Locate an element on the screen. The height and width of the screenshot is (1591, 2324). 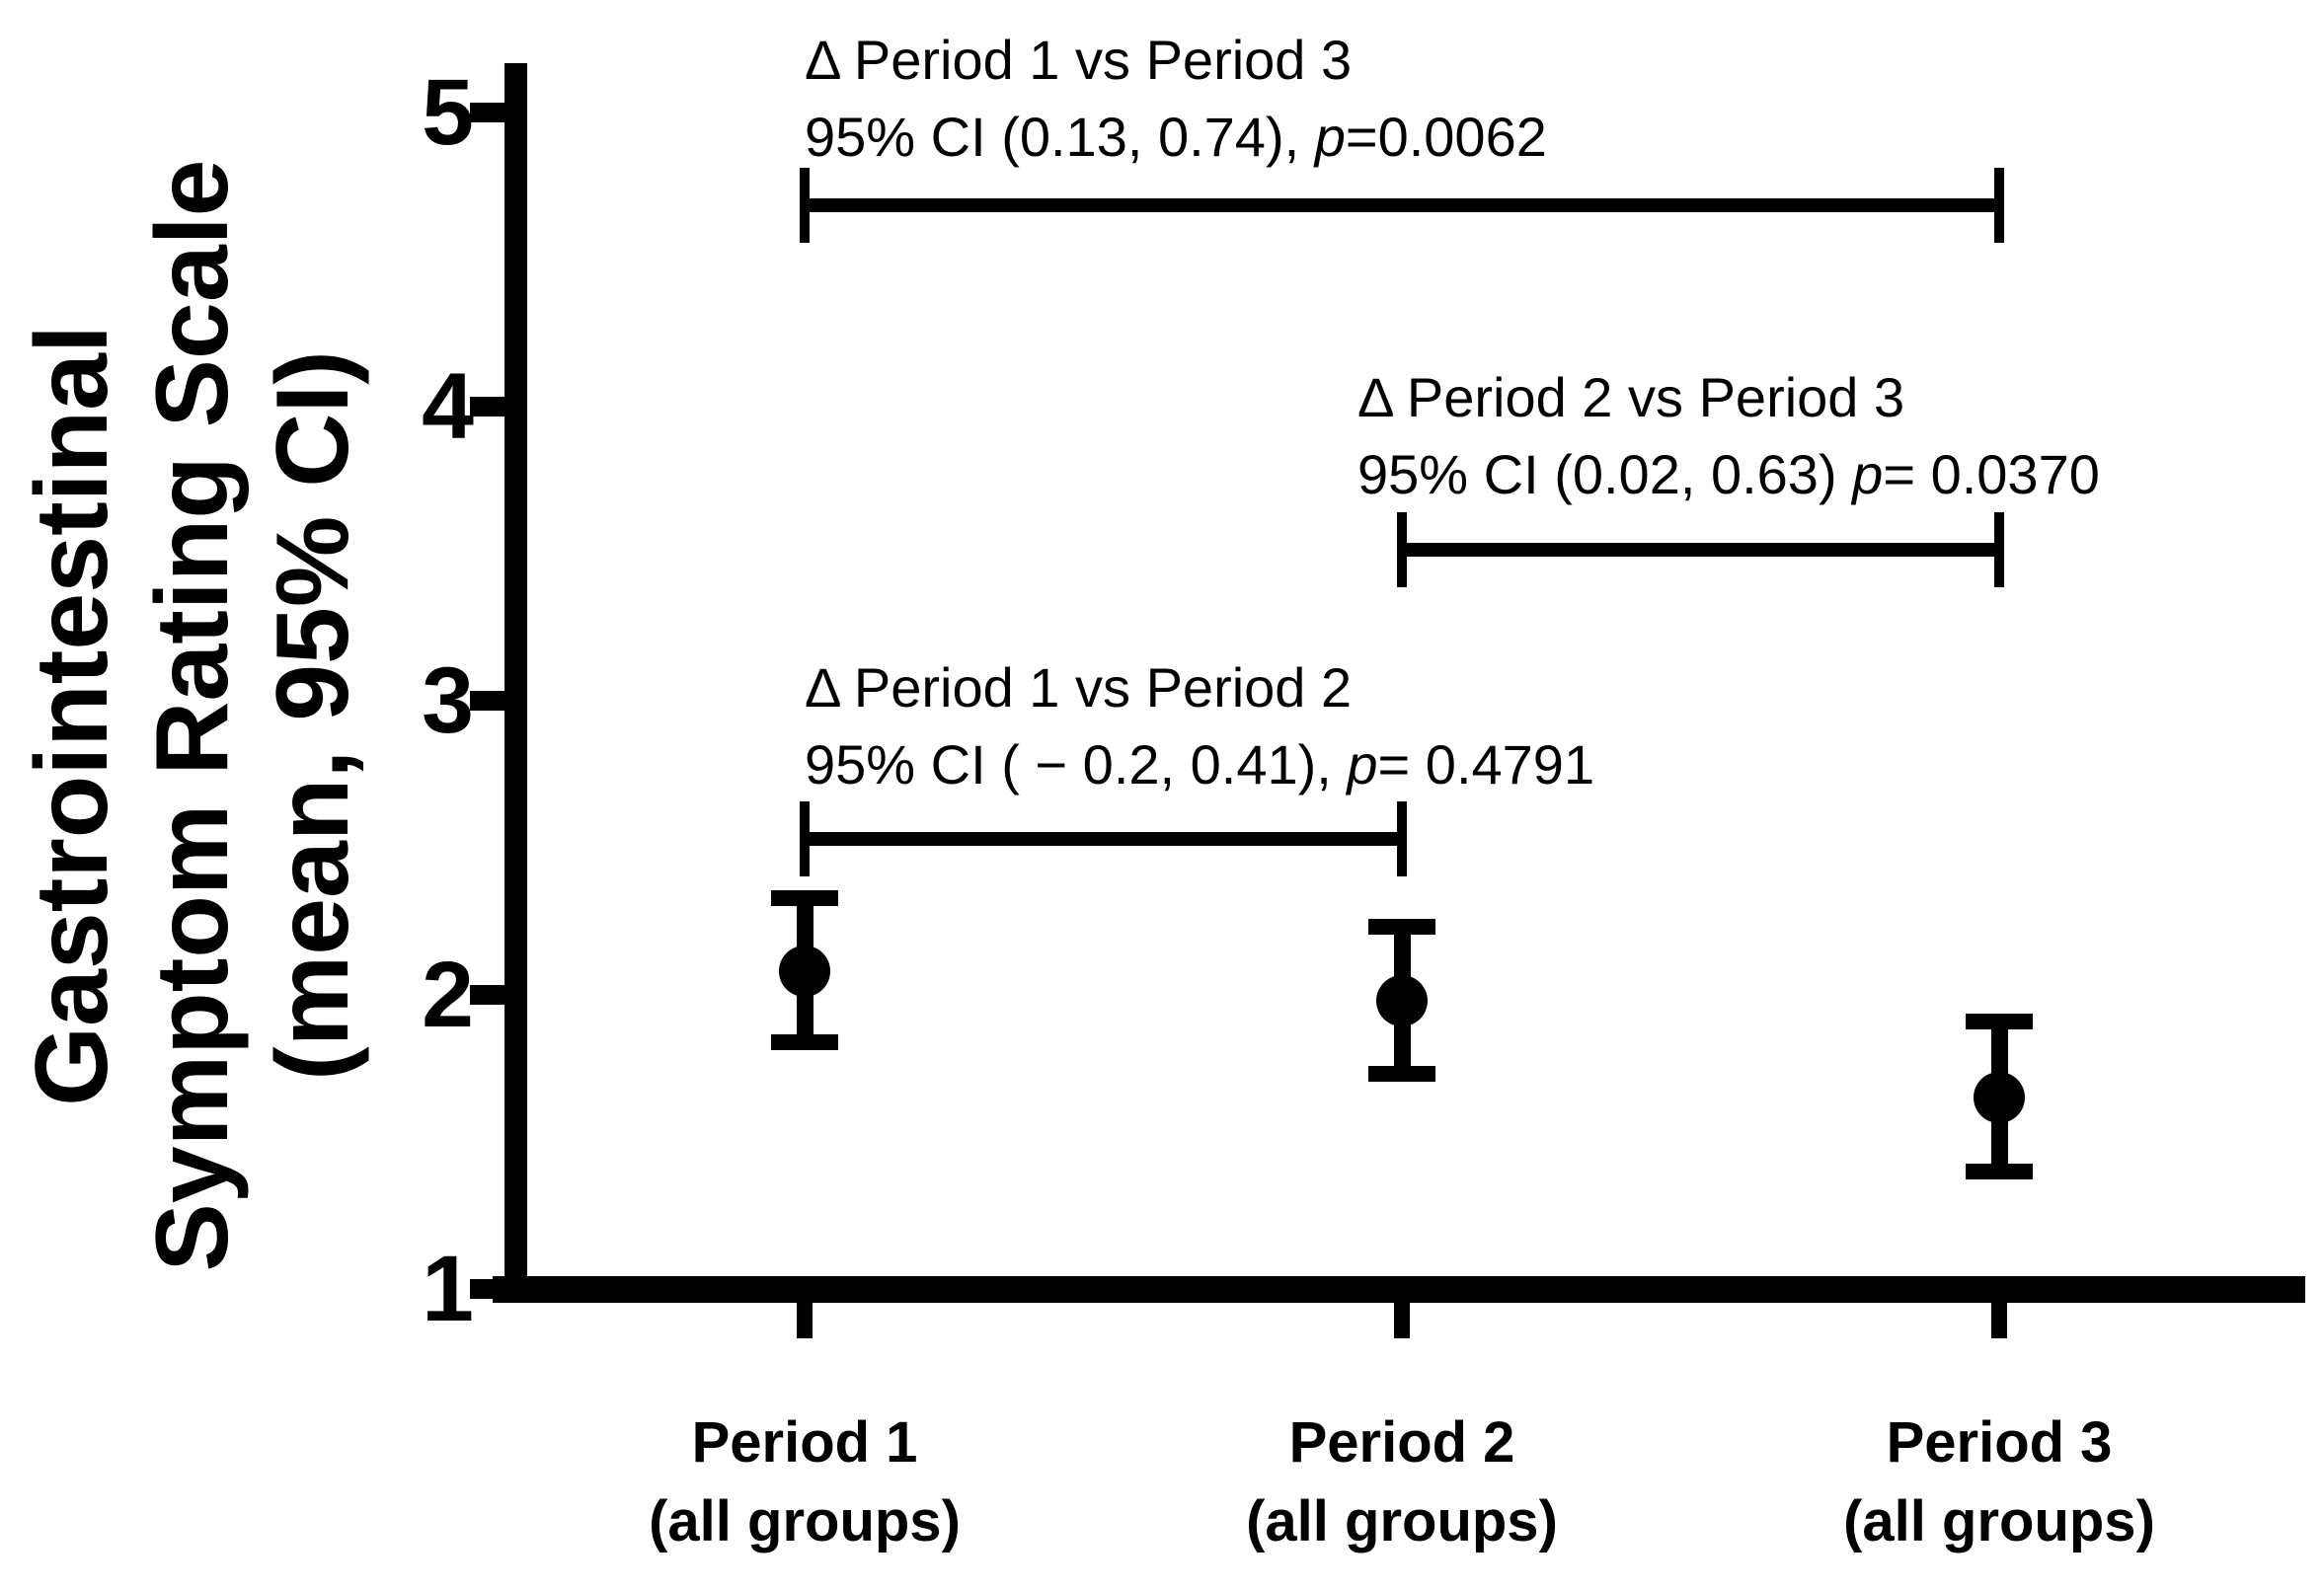
y-tick-label: 5 is located at coordinates (448, 112).